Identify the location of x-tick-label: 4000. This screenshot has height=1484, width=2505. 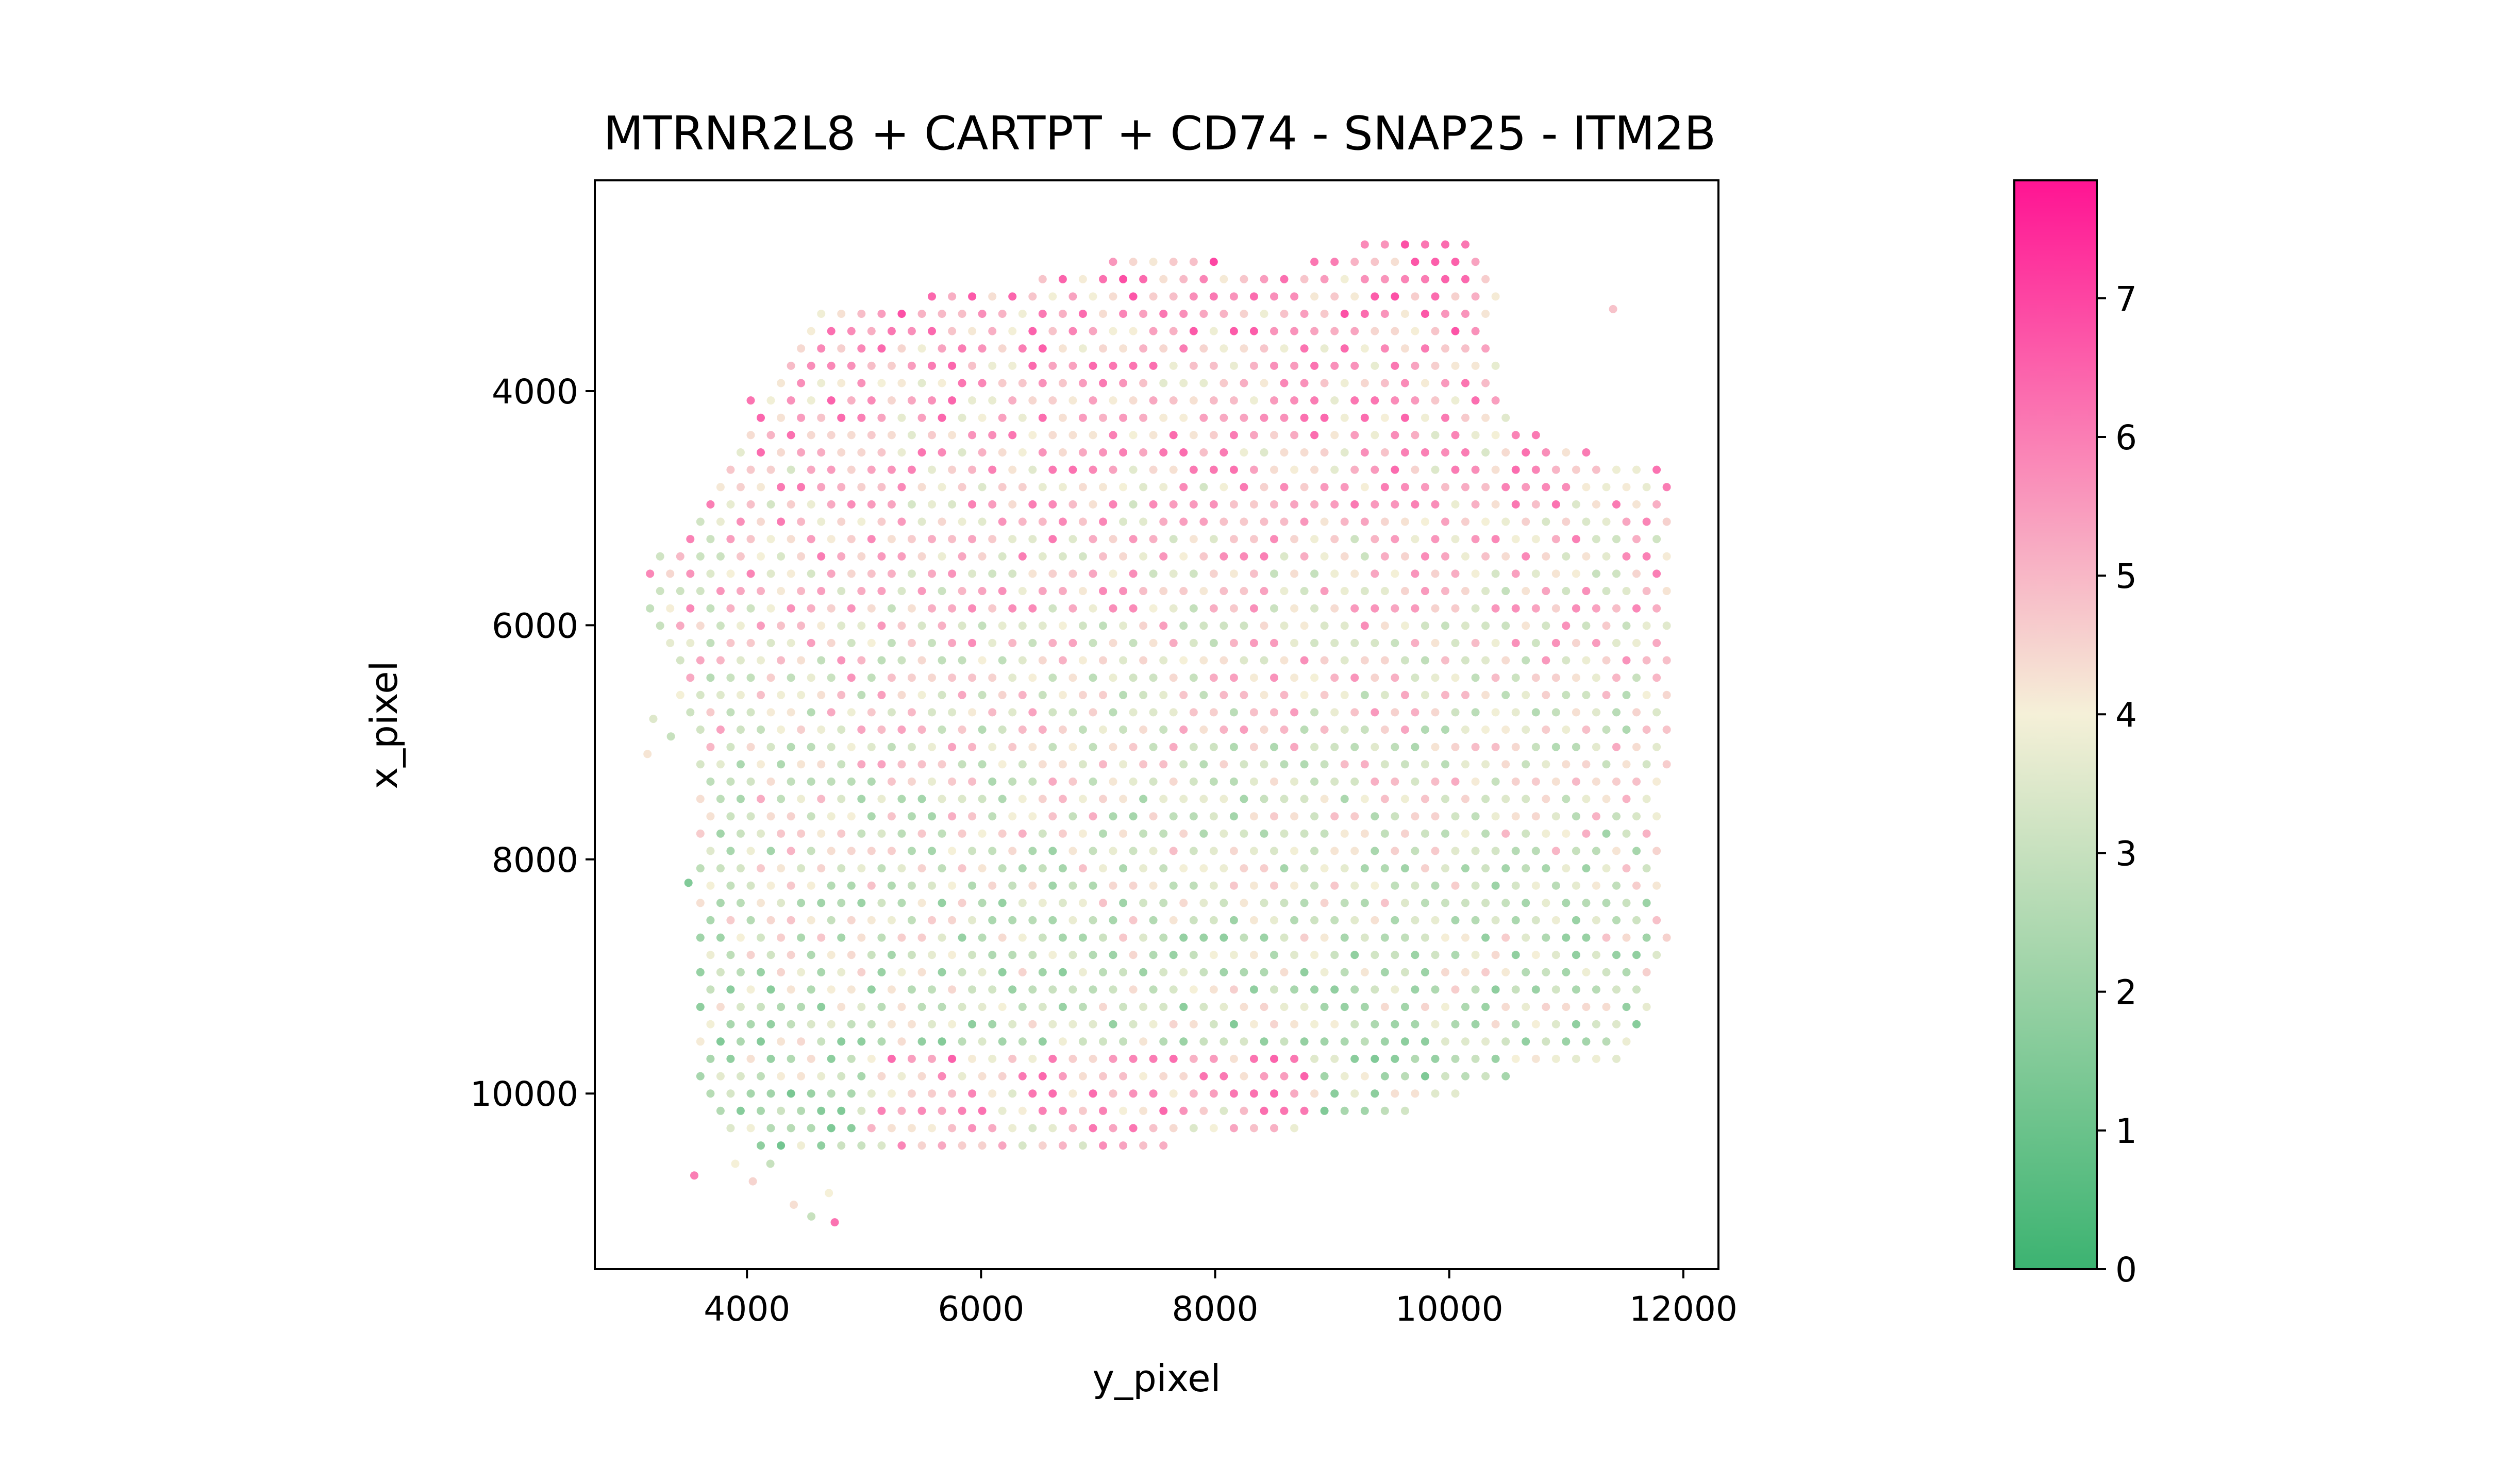
(747, 1309).